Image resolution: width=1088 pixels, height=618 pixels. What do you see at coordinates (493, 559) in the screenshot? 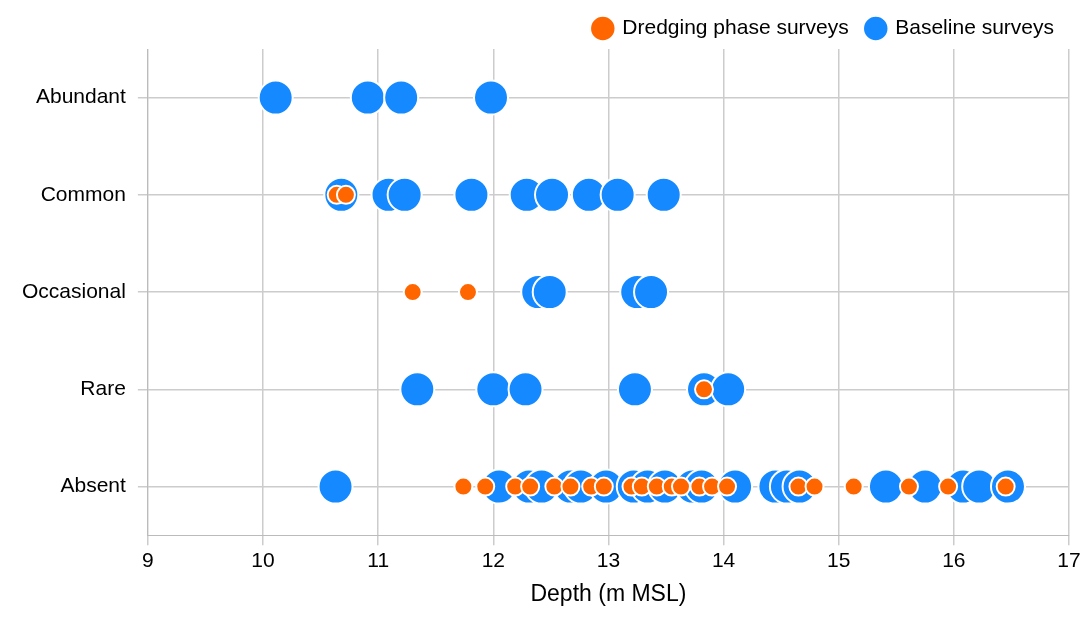
I see `x-tick-label: 12` at bounding box center [493, 559].